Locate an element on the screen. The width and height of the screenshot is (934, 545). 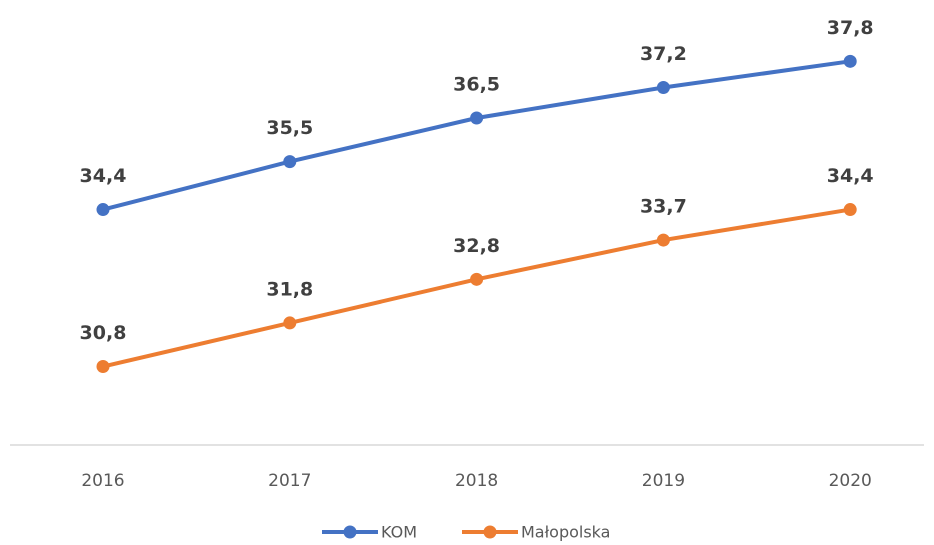
data-label: 33,7 is located at coordinates (663, 207).